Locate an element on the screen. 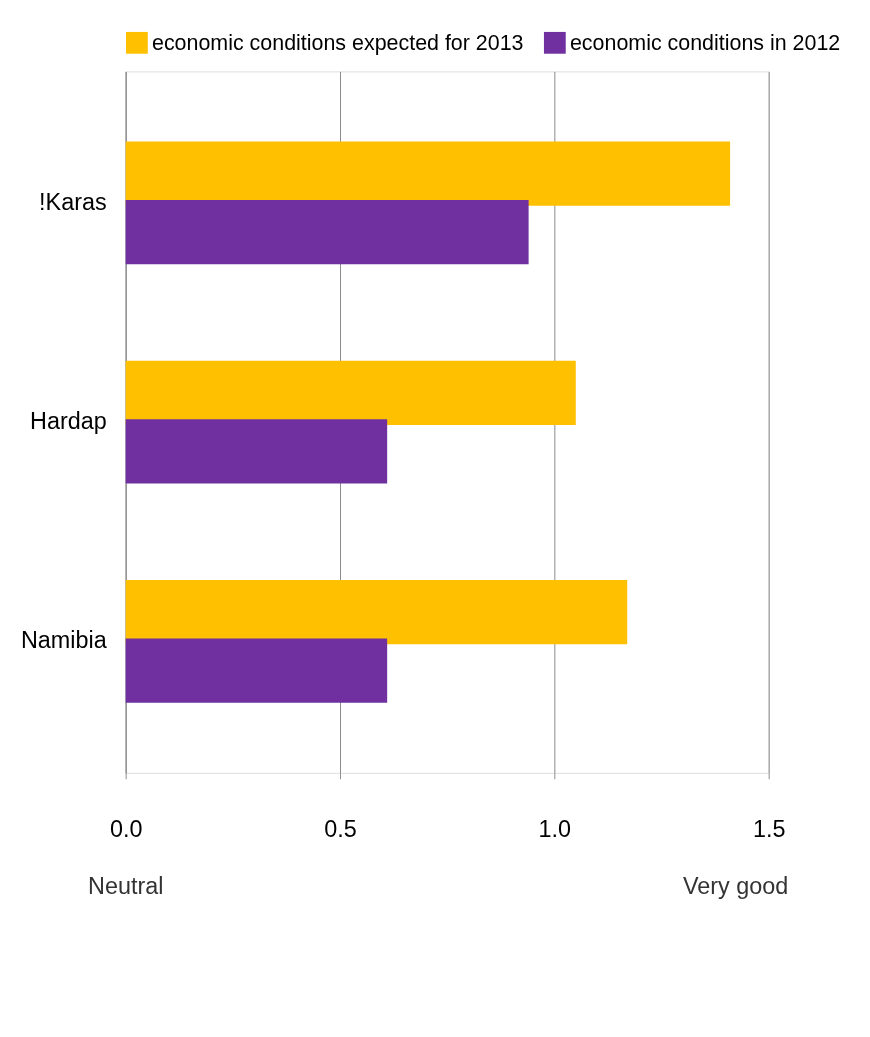  legend-label: economic conditions expected for 2013 is located at coordinates (337, 42).